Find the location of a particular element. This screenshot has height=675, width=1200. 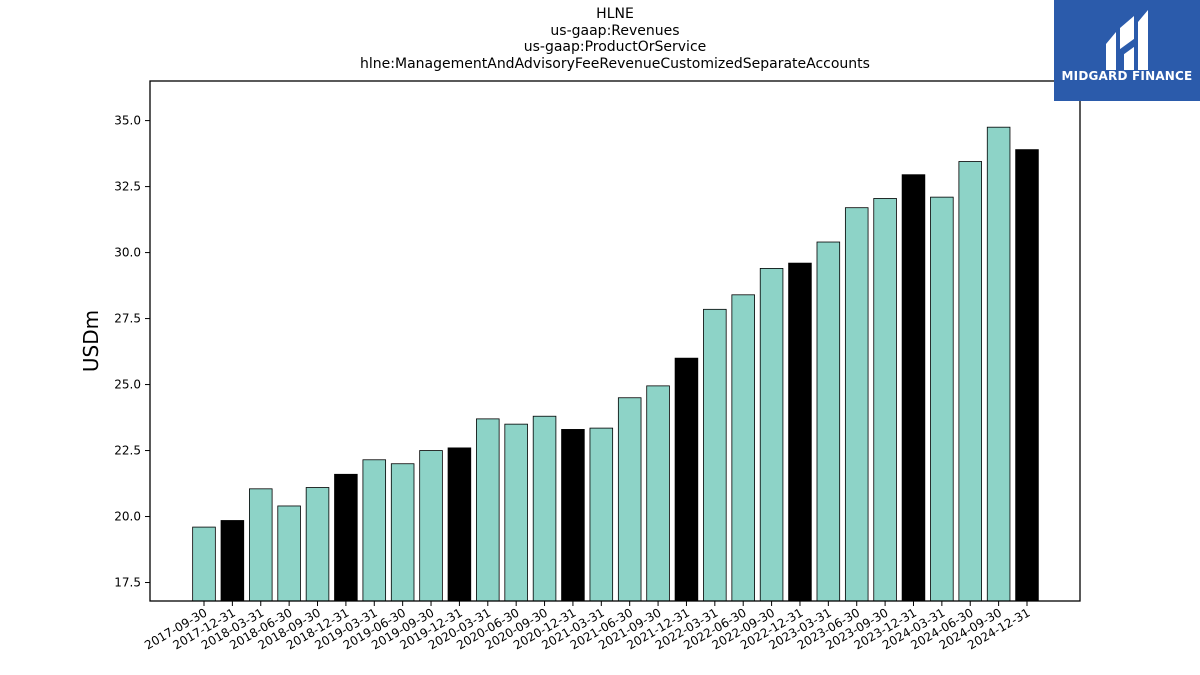

logo-mark-icon is located at coordinates (1127, 40).